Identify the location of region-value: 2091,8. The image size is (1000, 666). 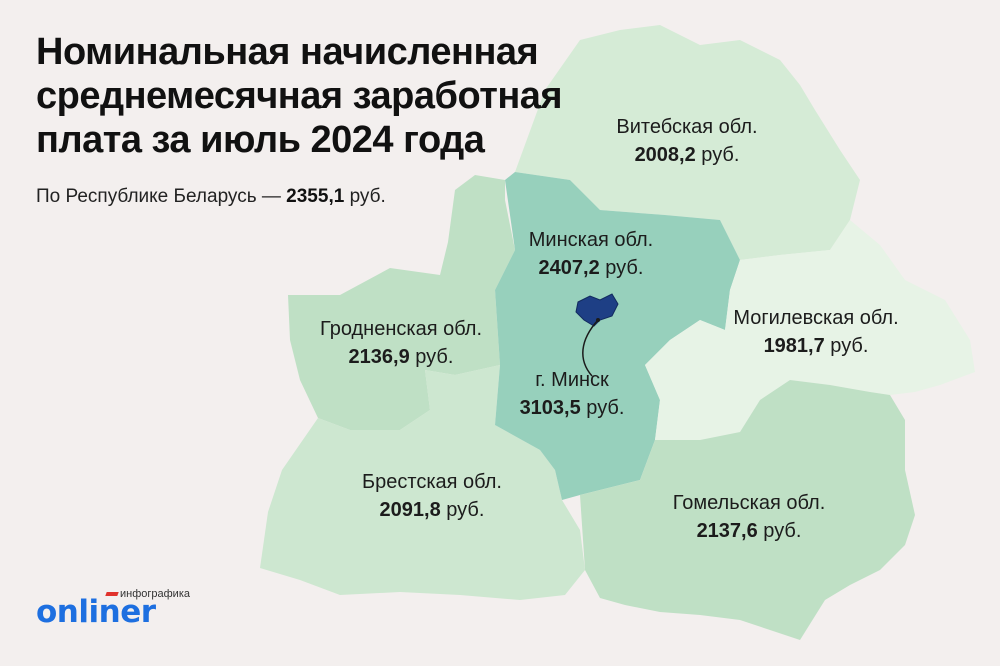
(410, 510).